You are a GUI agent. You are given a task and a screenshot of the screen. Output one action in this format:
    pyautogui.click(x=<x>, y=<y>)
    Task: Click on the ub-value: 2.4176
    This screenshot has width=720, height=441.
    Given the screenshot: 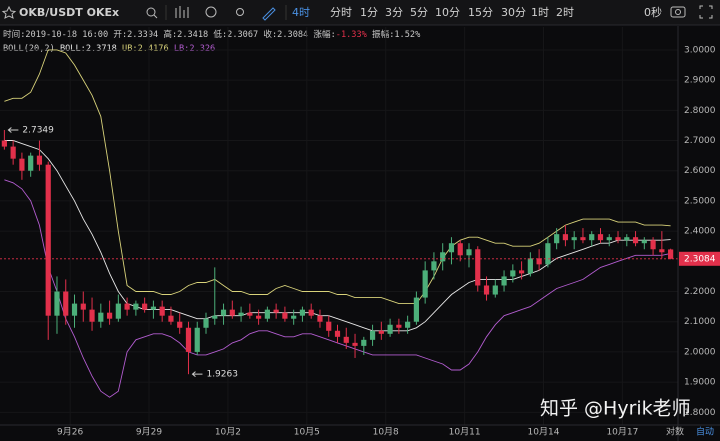 What is the action you would take?
    pyautogui.click(x=153, y=49)
    